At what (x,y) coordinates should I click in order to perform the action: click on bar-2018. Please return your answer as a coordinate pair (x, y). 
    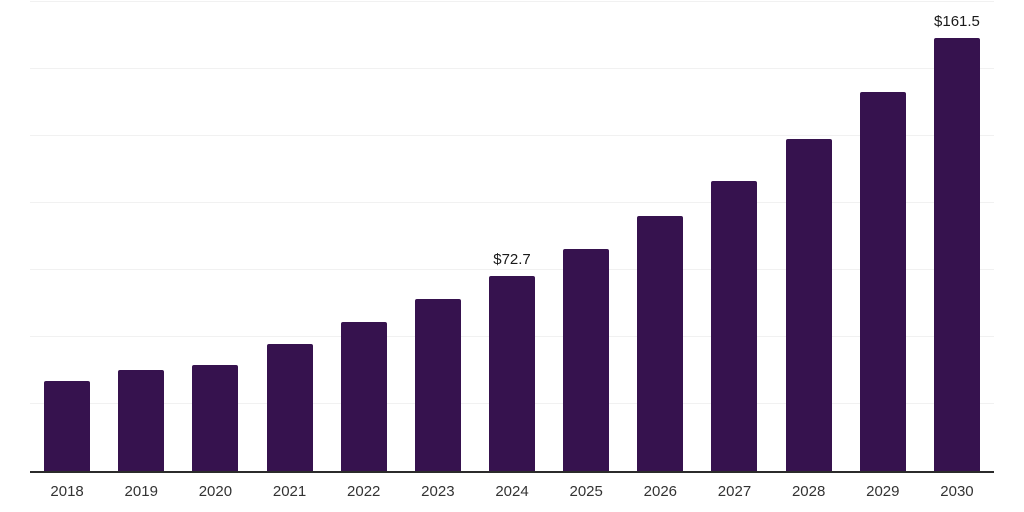
    Looking at the image, I should click on (67, 426).